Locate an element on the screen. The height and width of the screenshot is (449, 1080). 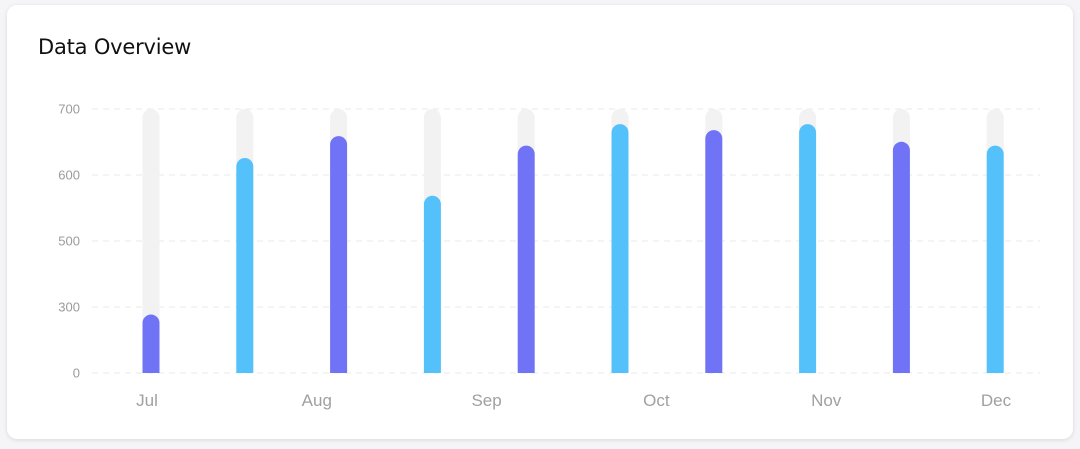
x-tick-label: Dec is located at coordinates (996, 400).